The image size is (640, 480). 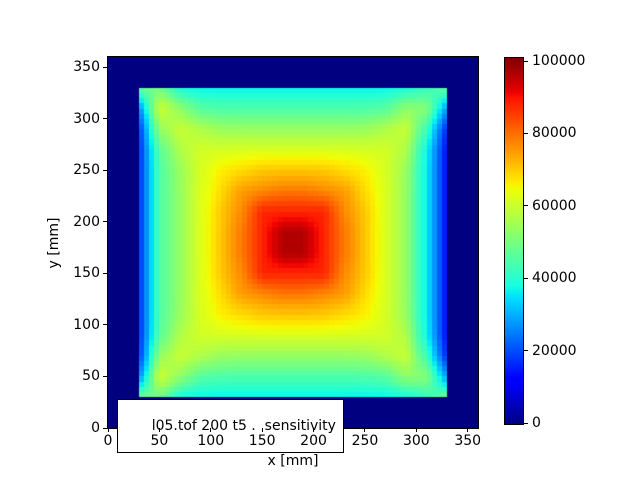 I want to click on y-tick-label: 350, so click(x=86, y=67).